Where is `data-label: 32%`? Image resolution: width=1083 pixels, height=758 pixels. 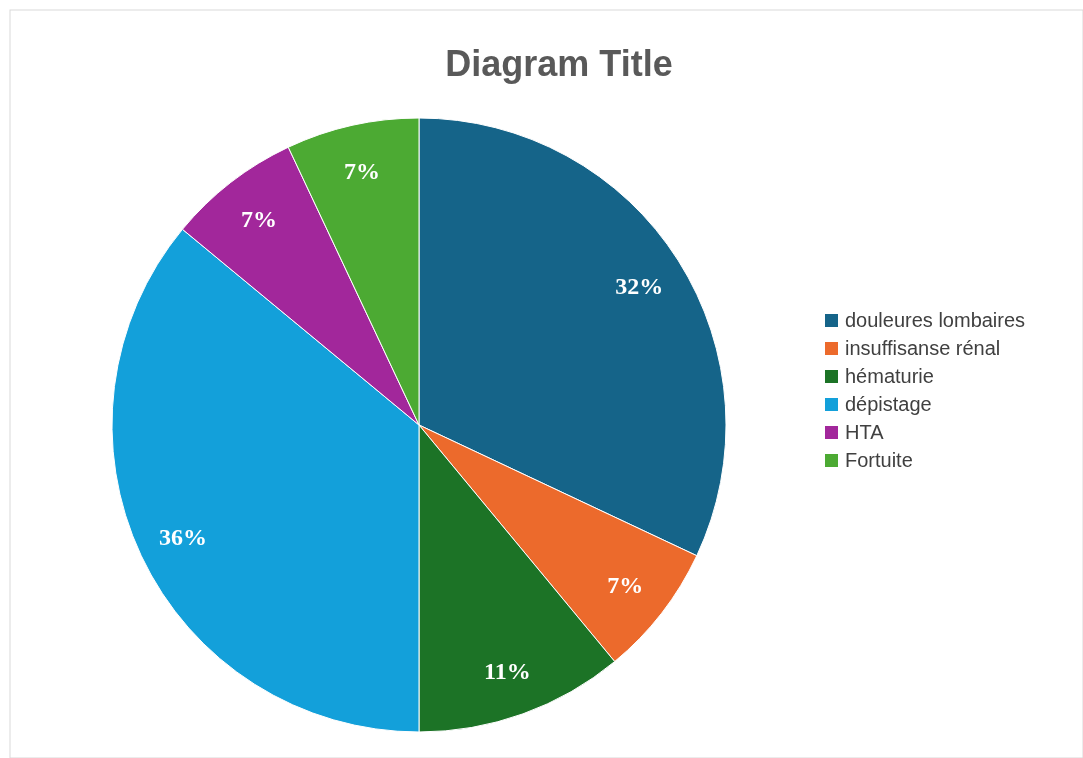 data-label: 32% is located at coordinates (639, 285).